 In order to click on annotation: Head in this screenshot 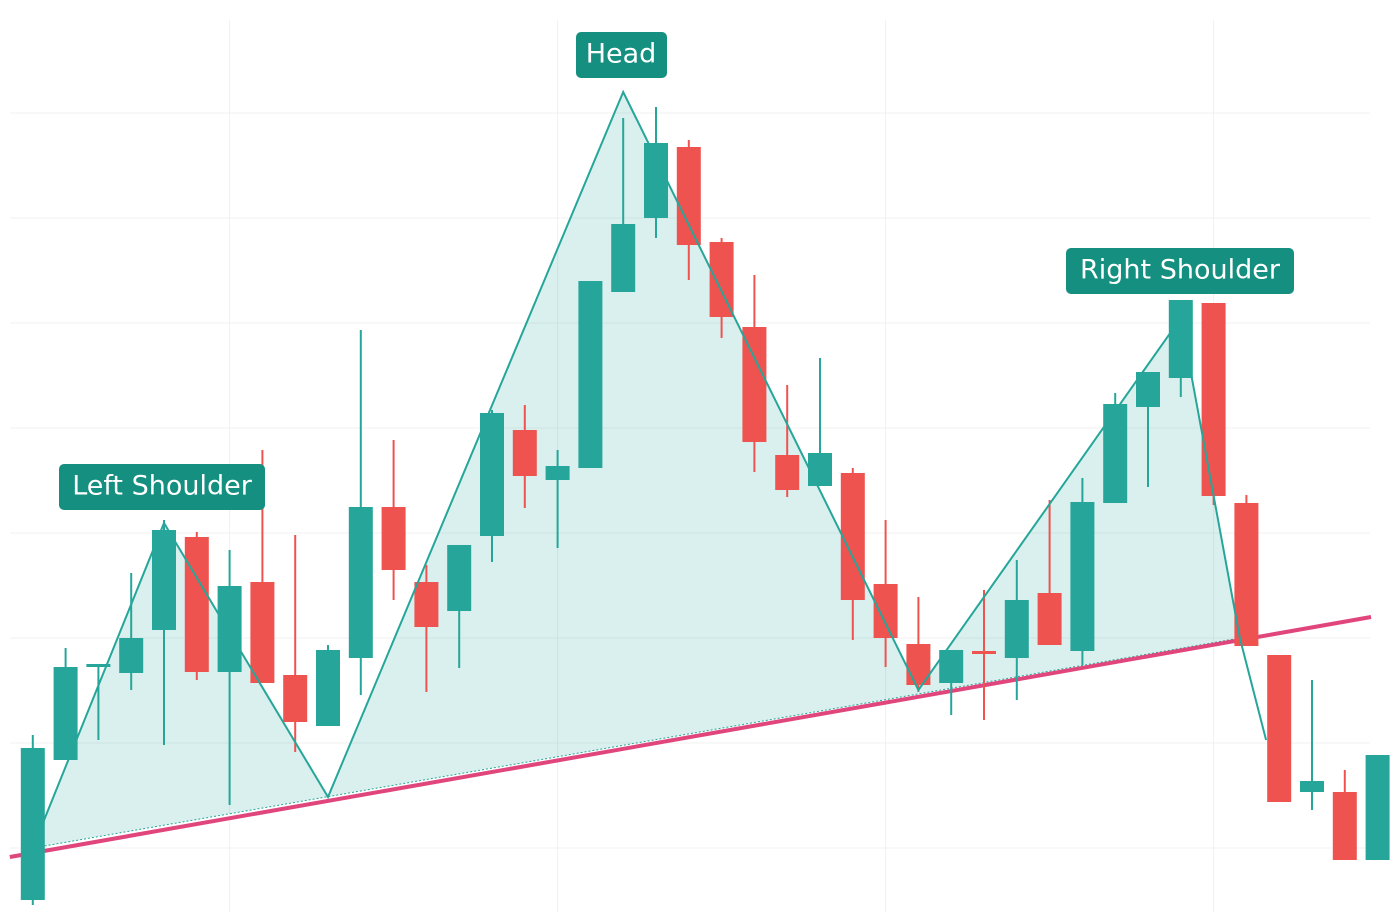, I will do `click(621, 54)`.